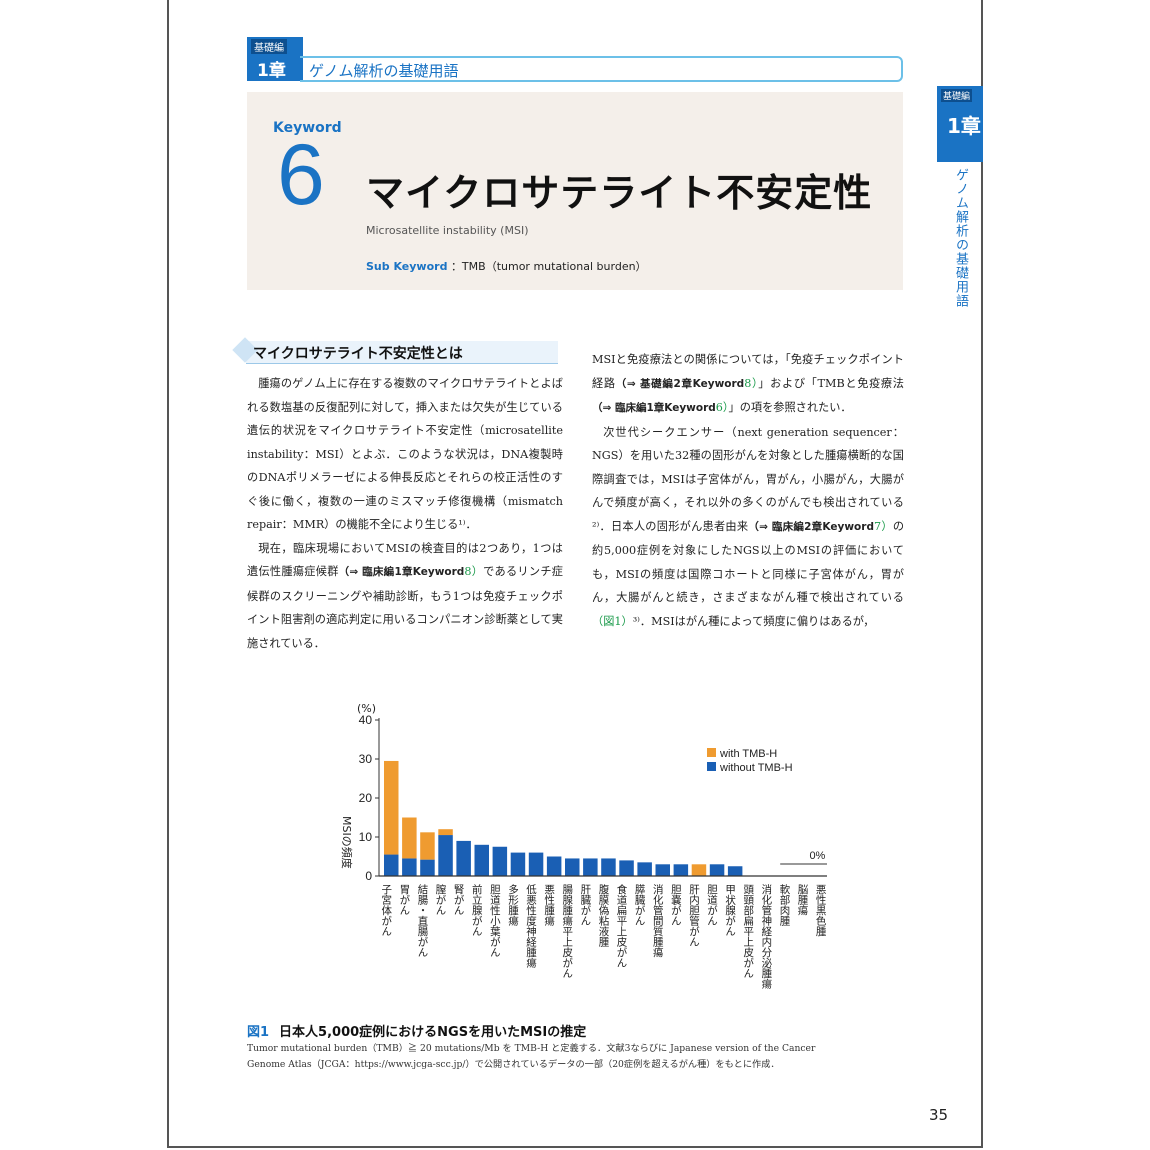 The height and width of the screenshot is (1150, 1150). Describe the element at coordinates (766, 936) in the screenshot. I see `x-tick-label: 消化管神経内分泌腫瘍` at that location.